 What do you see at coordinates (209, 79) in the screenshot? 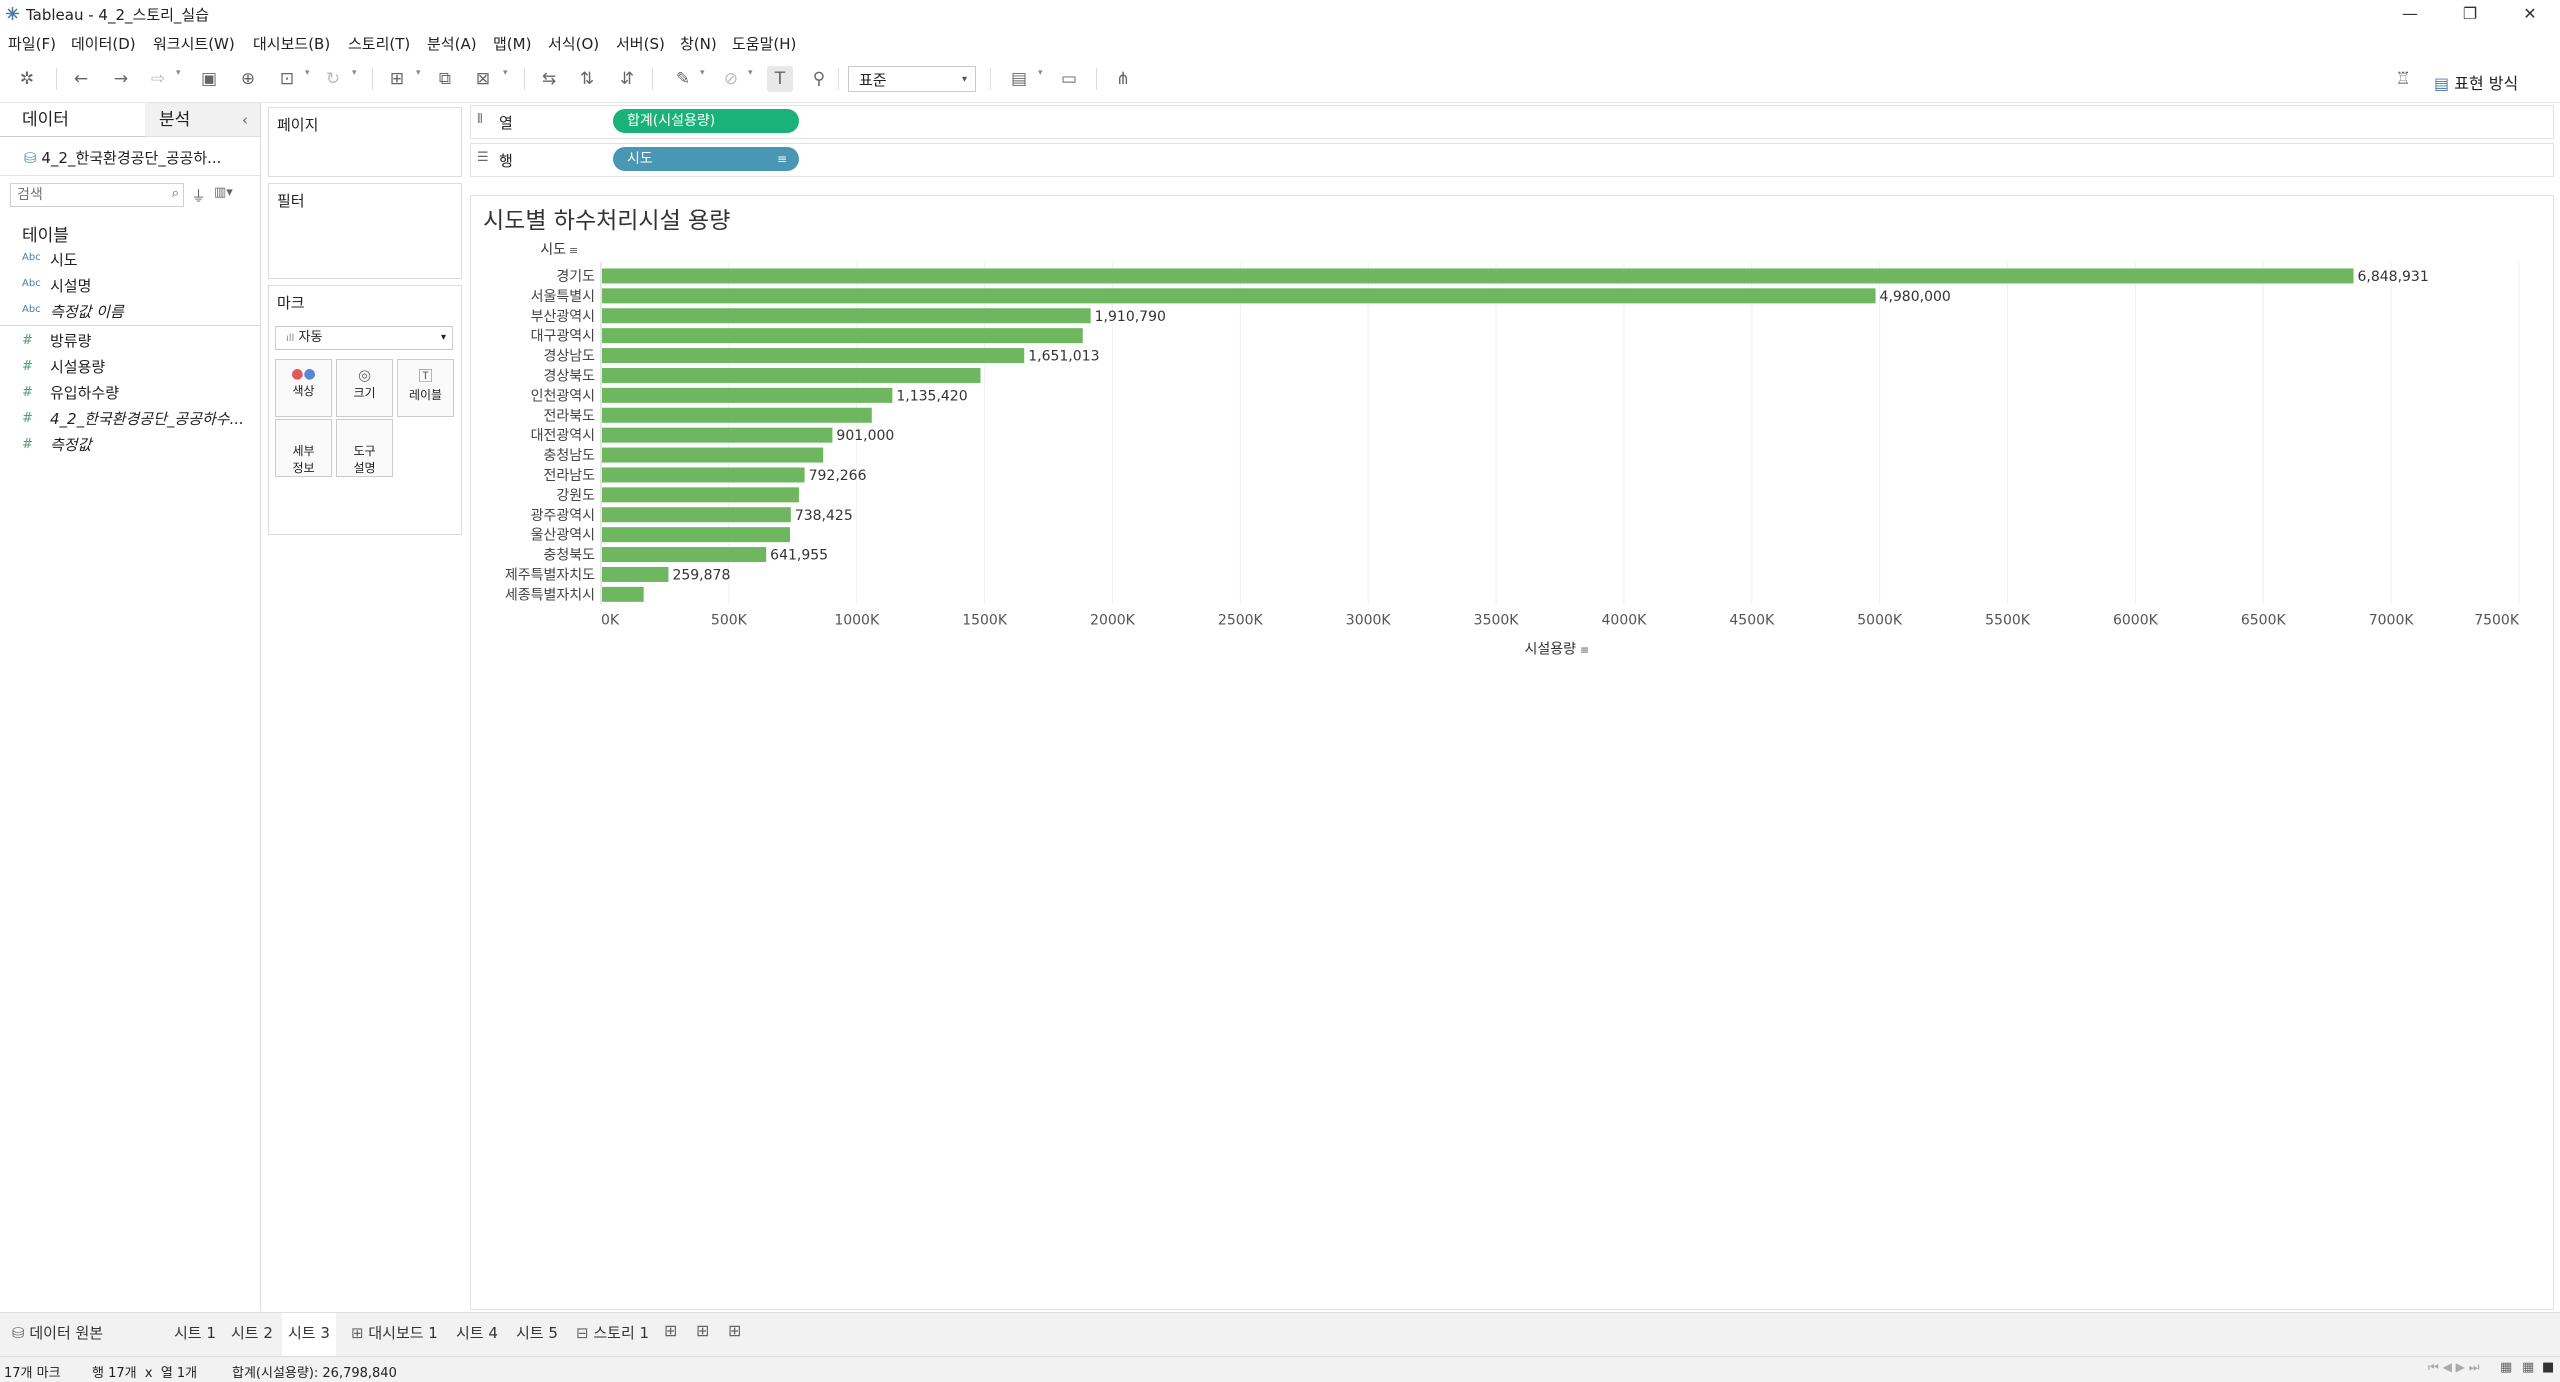
I see `save-icon: ▣` at bounding box center [209, 79].